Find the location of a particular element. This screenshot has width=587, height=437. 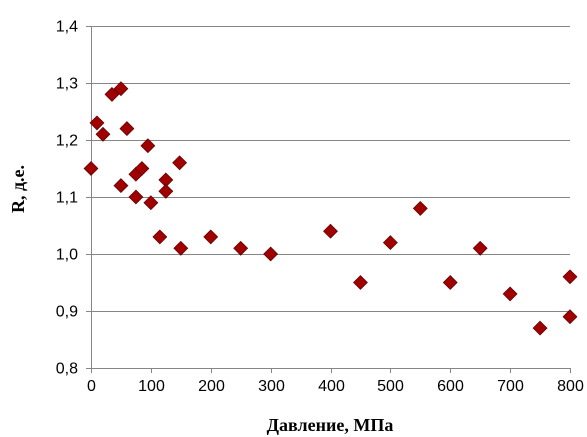

x-tick-labels: 0 100 200 300 400 500 600 700 800 is located at coordinates (335, 386).